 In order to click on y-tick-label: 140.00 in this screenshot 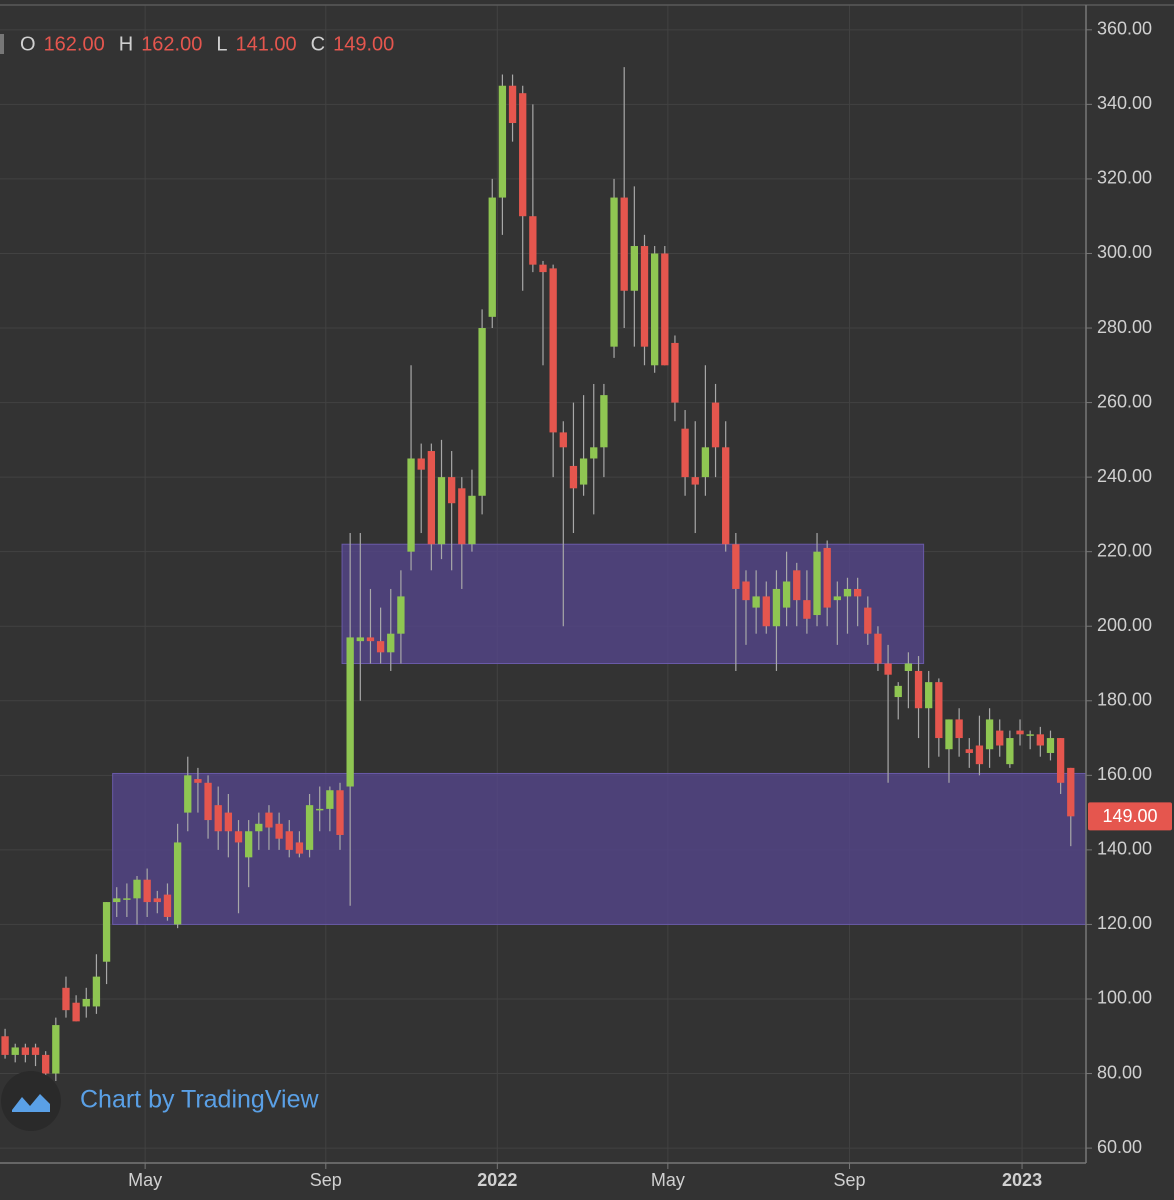, I will do `click(1124, 849)`.